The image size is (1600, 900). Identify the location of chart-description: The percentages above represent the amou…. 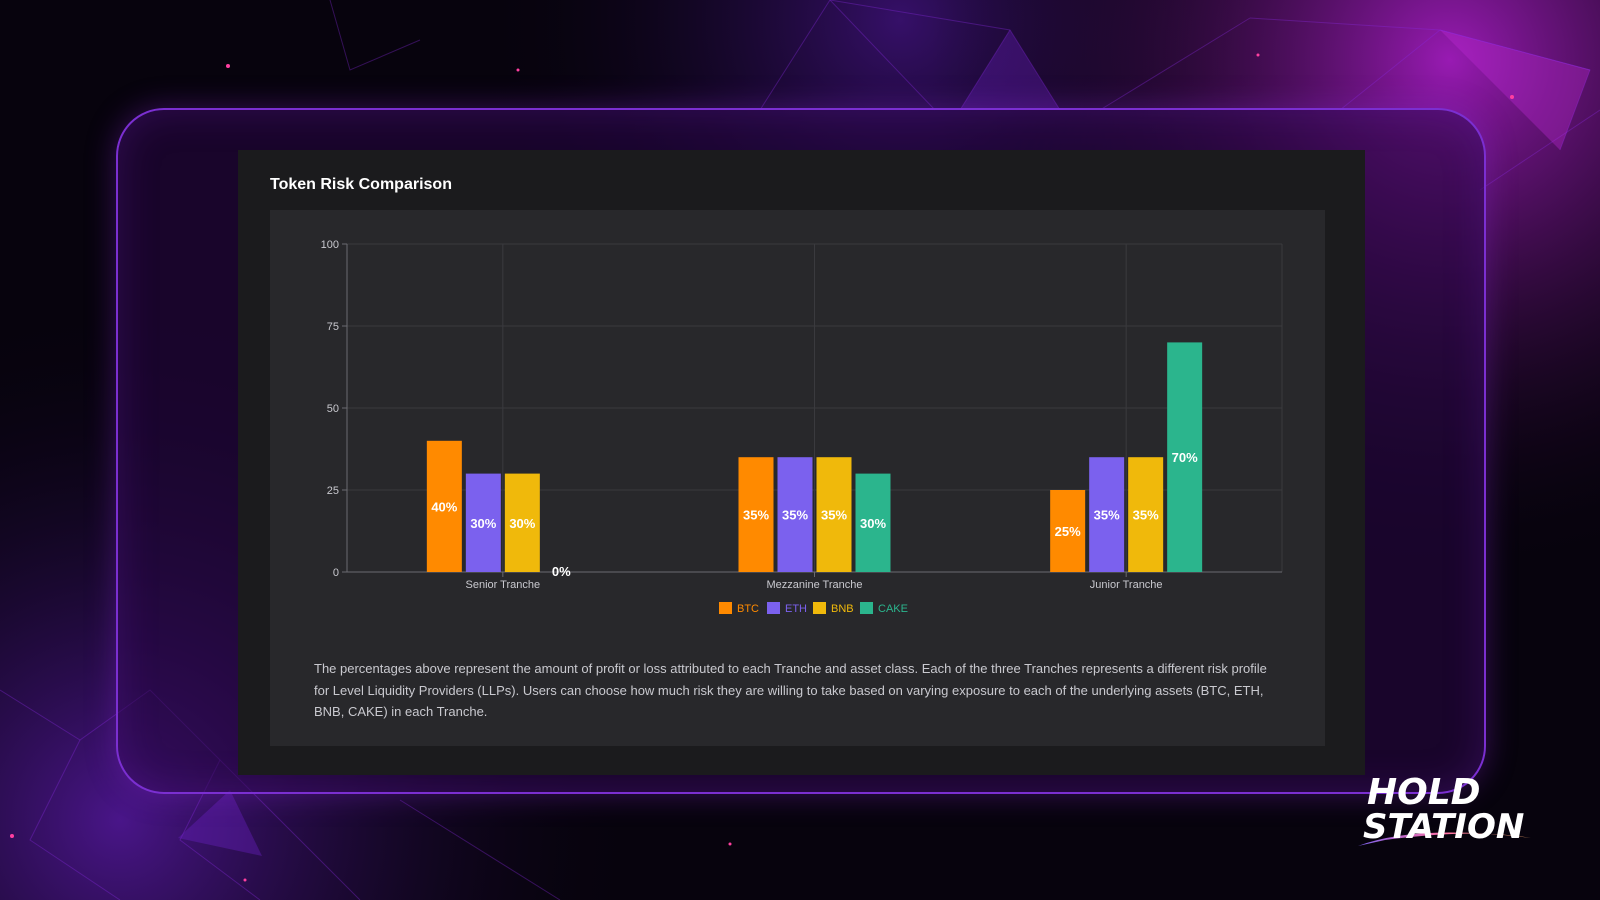
(790, 690).